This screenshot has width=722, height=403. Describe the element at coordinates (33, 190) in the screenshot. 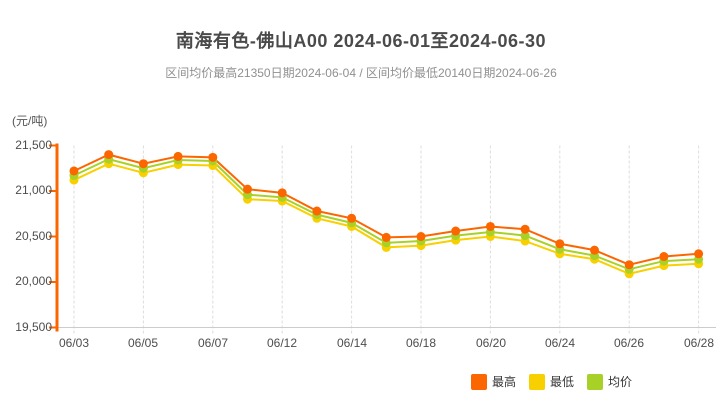

I see `y-axis-tick-label: 21,000` at that location.